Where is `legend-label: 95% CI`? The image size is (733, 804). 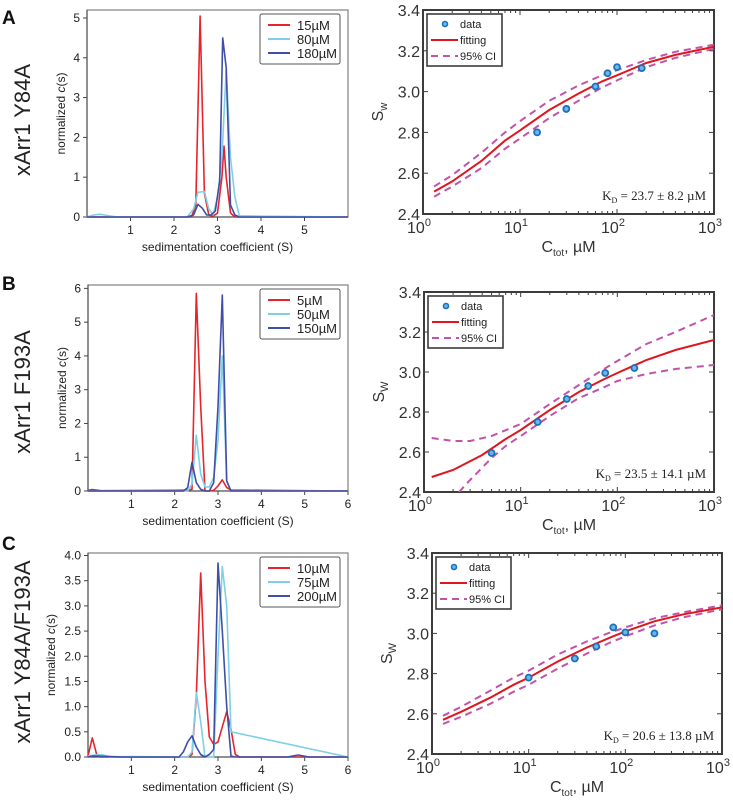 legend-label: 95% CI is located at coordinates (487, 600).